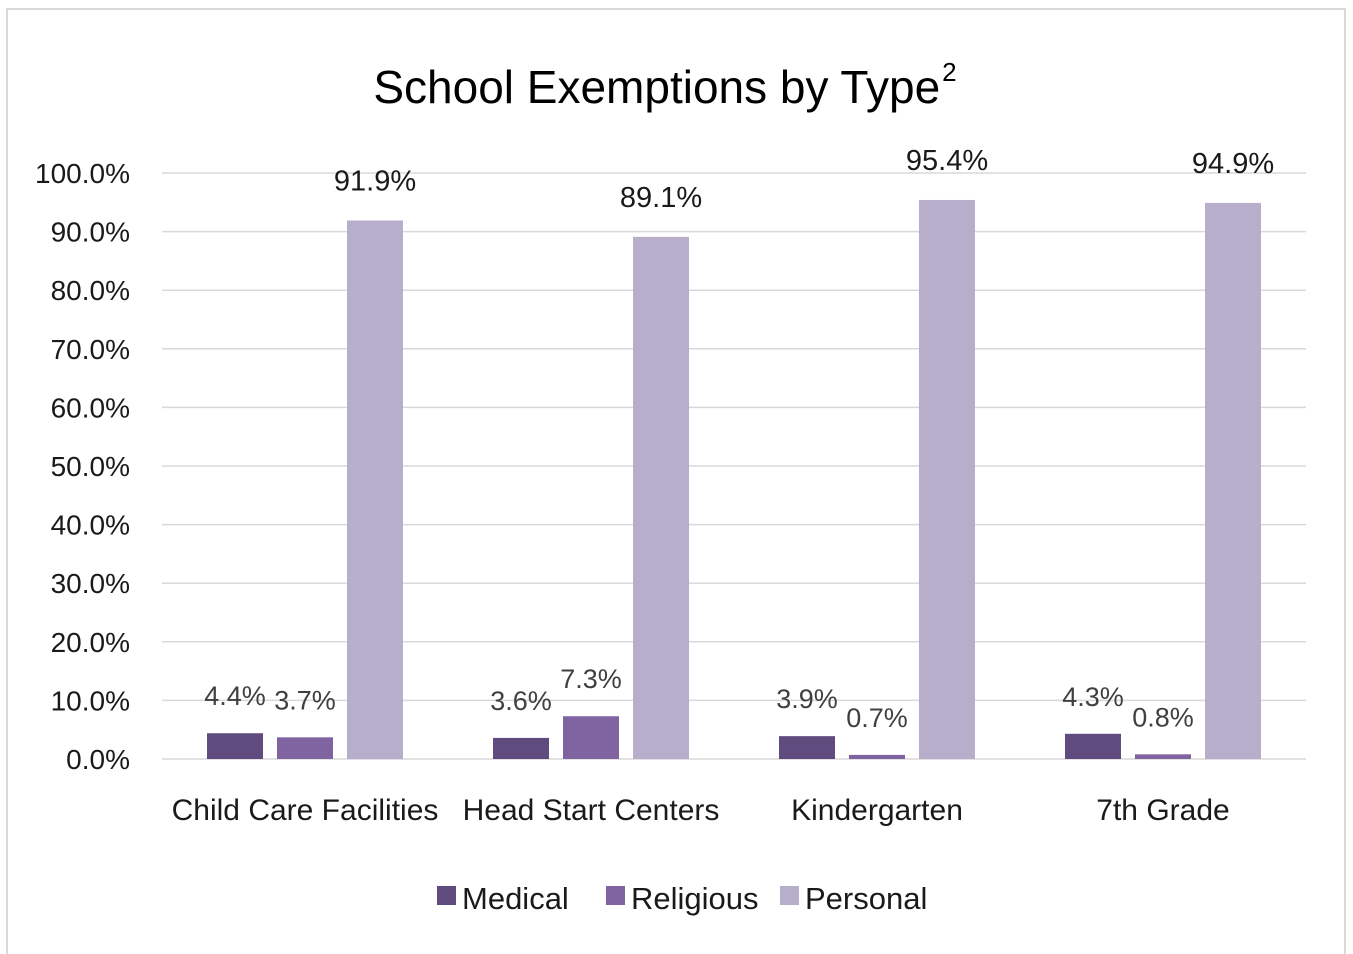  Describe the element at coordinates (591, 810) in the screenshot. I see `category-label: Head Start Centers` at that location.